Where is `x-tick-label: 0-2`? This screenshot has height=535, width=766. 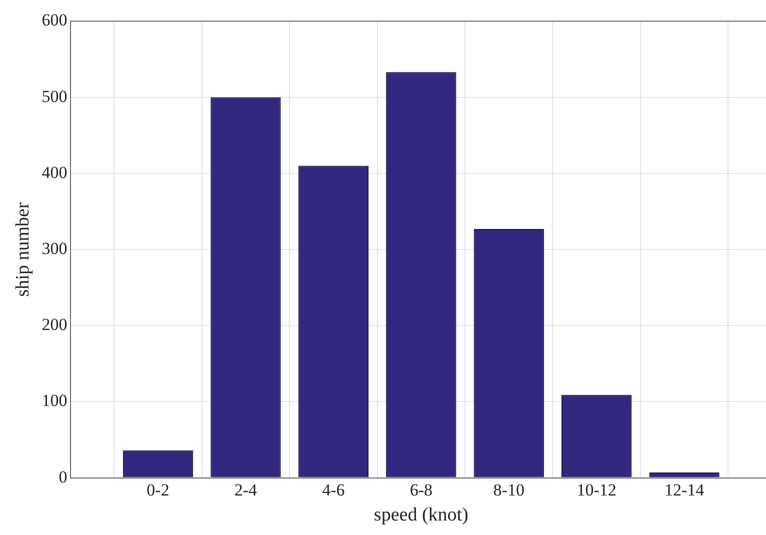 x-tick-label: 0-2 is located at coordinates (158, 490).